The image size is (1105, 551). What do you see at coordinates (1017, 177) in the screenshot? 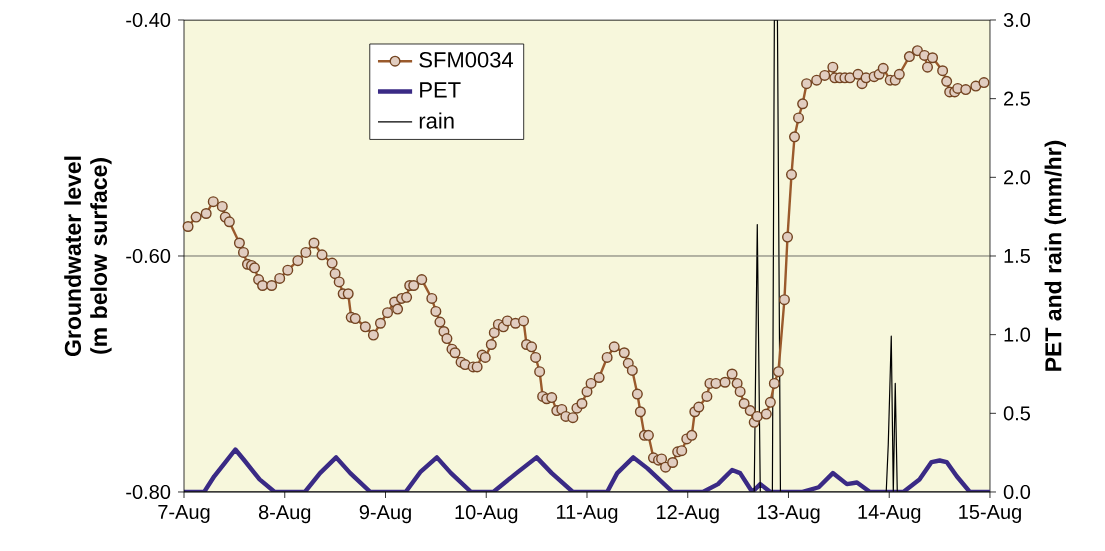
I see `y2-tick-label: 2.0` at bounding box center [1017, 177].